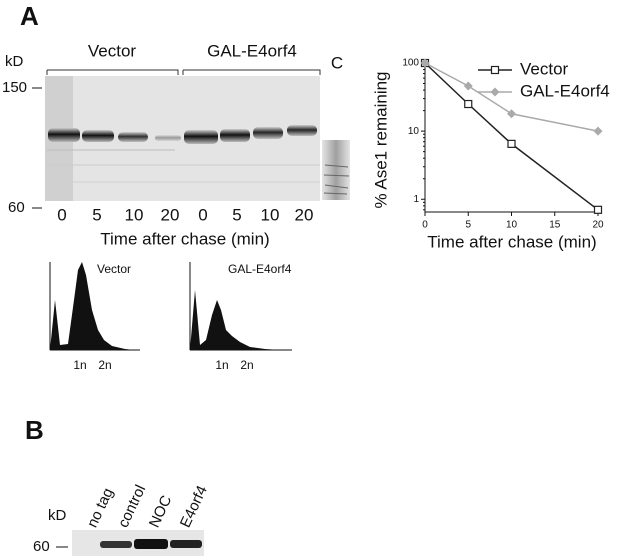 Image resolution: width=640 pixels, height=560 pixels. What do you see at coordinates (182, 134) in the screenshot?
I see `bands` at bounding box center [182, 134].